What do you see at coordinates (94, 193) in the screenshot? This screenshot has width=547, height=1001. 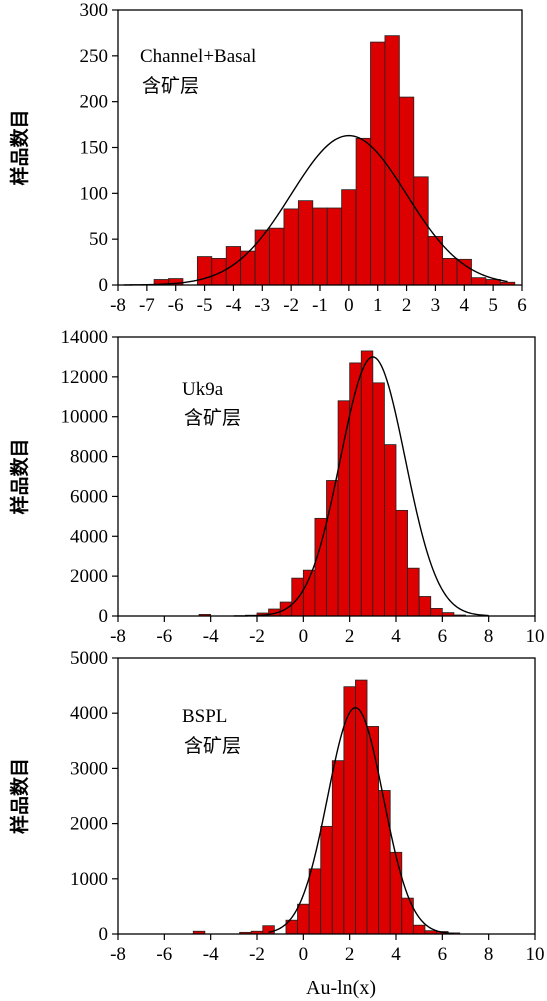 I see `y-tick-label: 100` at bounding box center [94, 193].